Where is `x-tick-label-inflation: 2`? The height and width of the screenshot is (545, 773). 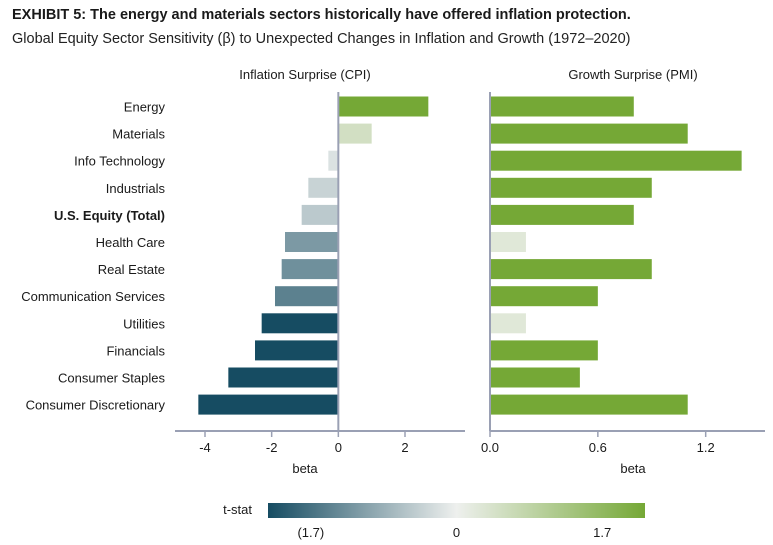
x-tick-label-inflation: 2 is located at coordinates (404, 447).